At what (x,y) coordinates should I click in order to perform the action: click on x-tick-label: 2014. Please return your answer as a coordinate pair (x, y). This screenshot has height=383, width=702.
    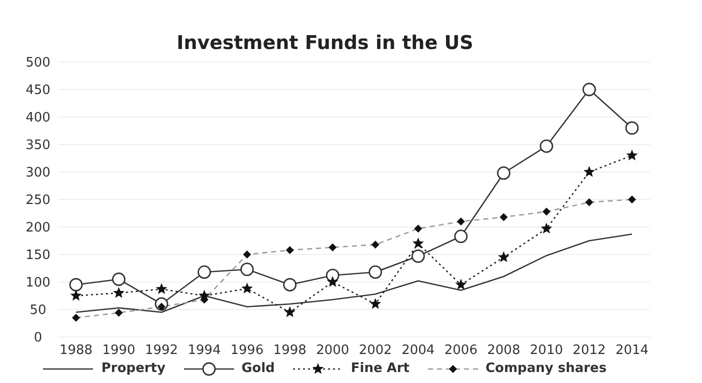
    Looking at the image, I should click on (632, 350).